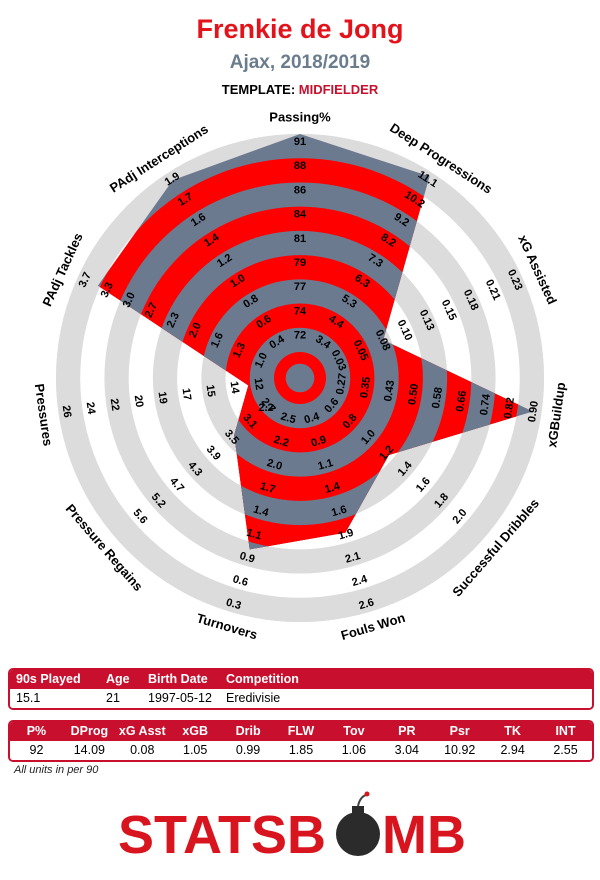 This screenshot has height=880, width=600. What do you see at coordinates (211, 391) in the screenshot?
I see `tick-label: 15` at bounding box center [211, 391].